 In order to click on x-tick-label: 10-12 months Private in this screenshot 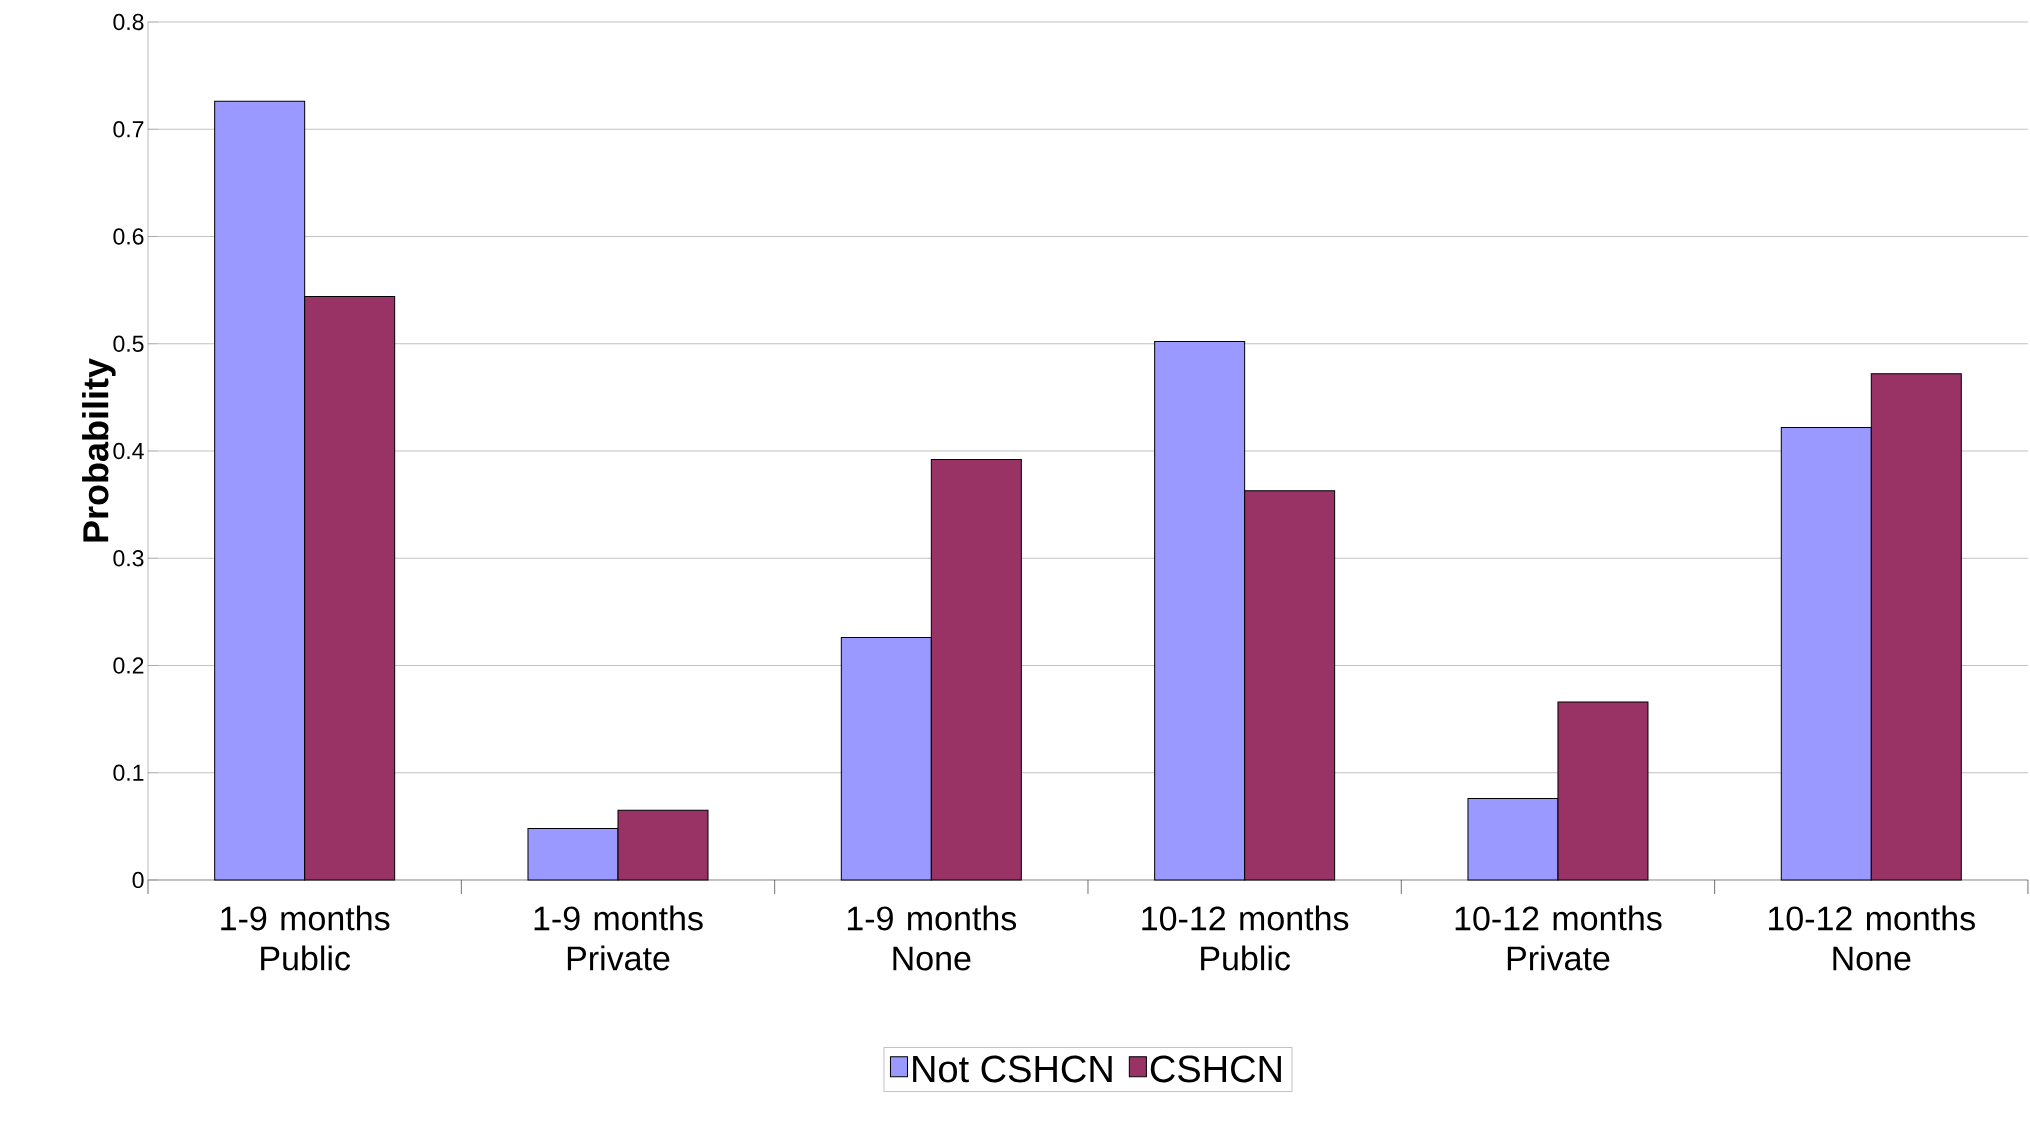, I will do `click(1558, 938)`.